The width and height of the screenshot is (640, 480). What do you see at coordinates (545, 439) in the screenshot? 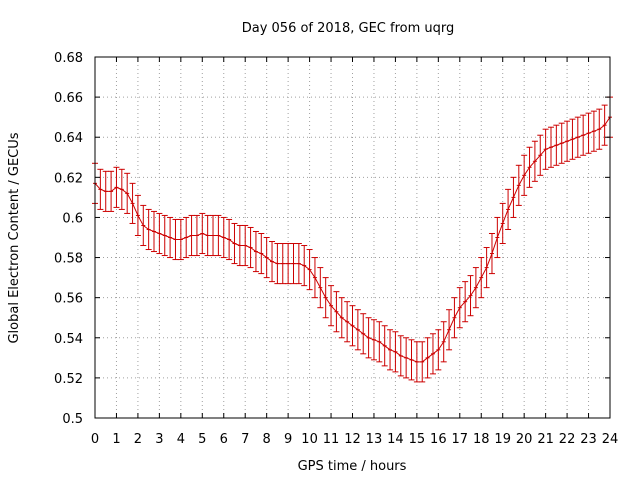
I see `x-tick-label: 21` at bounding box center [545, 439].